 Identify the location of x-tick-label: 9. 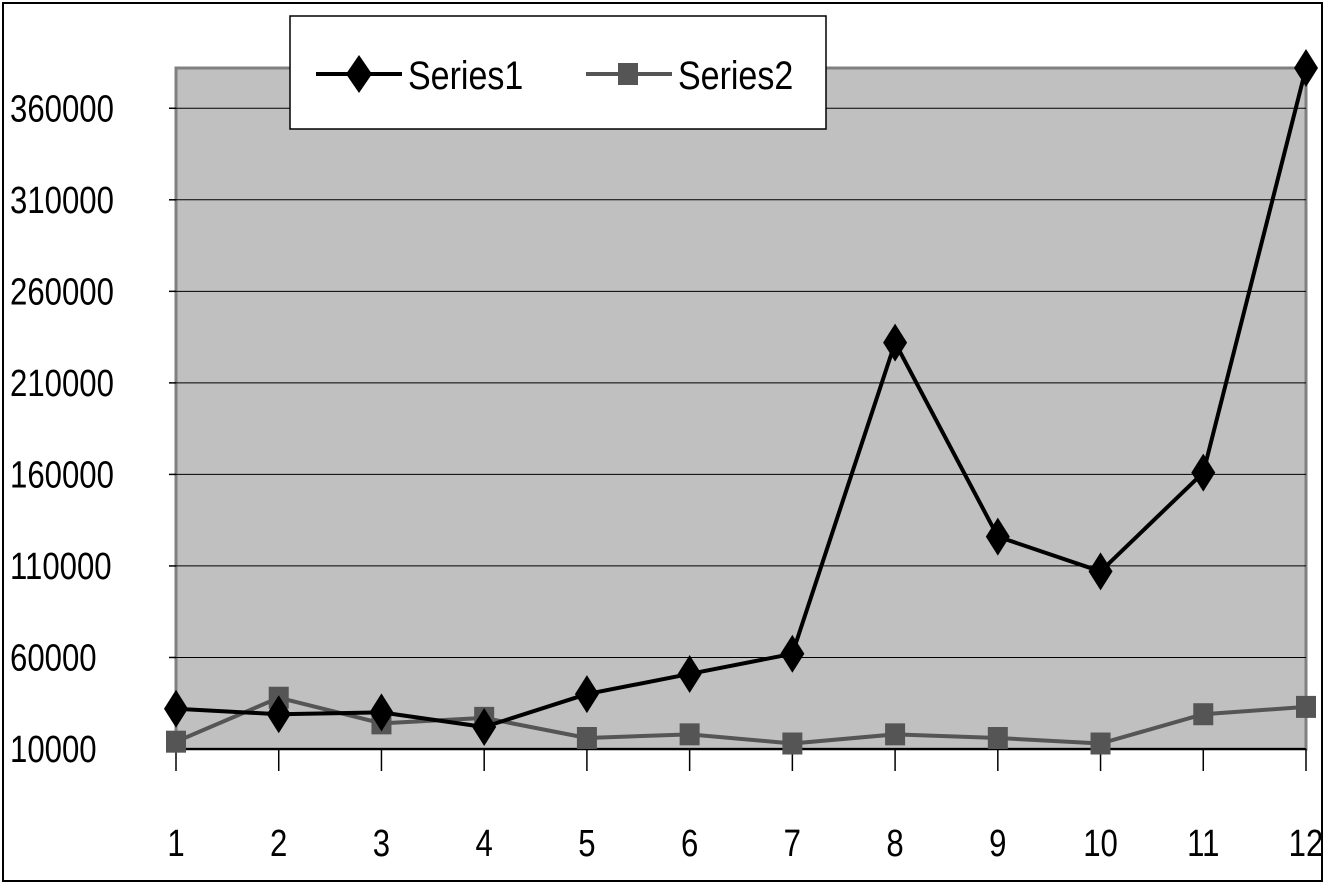
(997, 844).